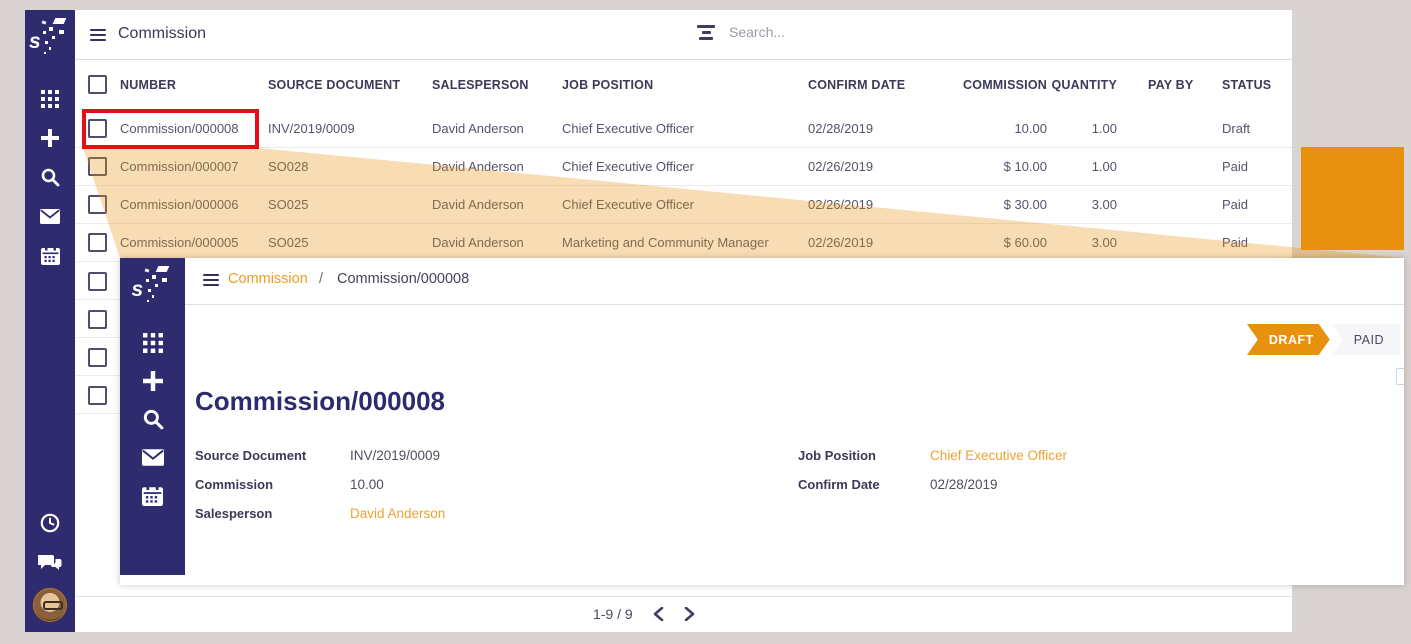 This screenshot has height=644, width=1411. Describe the element at coordinates (857, 85) in the screenshot. I see `header-confirm-date: CONFIRM DATE` at that location.